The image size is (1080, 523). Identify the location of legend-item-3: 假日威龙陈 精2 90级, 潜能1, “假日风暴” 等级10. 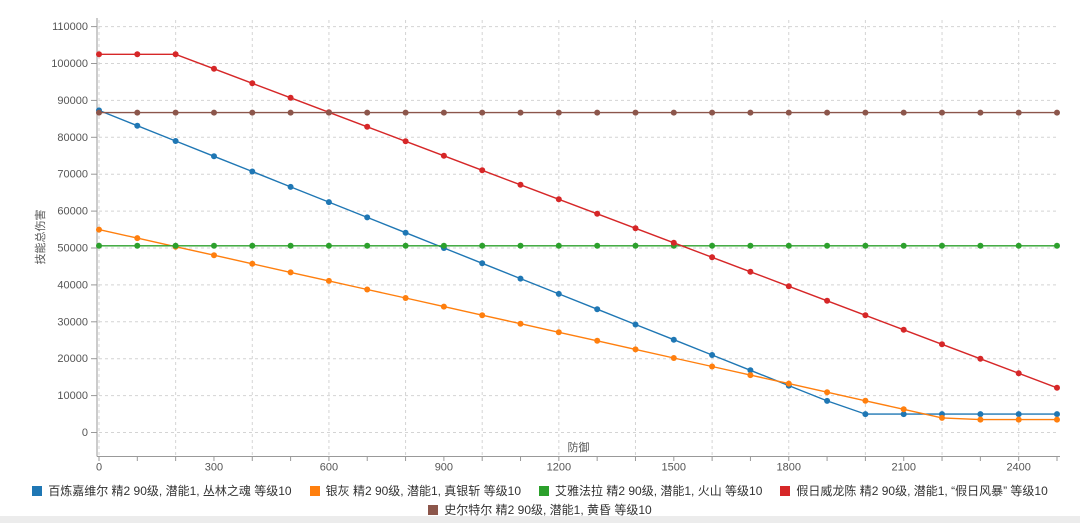
(914, 491).